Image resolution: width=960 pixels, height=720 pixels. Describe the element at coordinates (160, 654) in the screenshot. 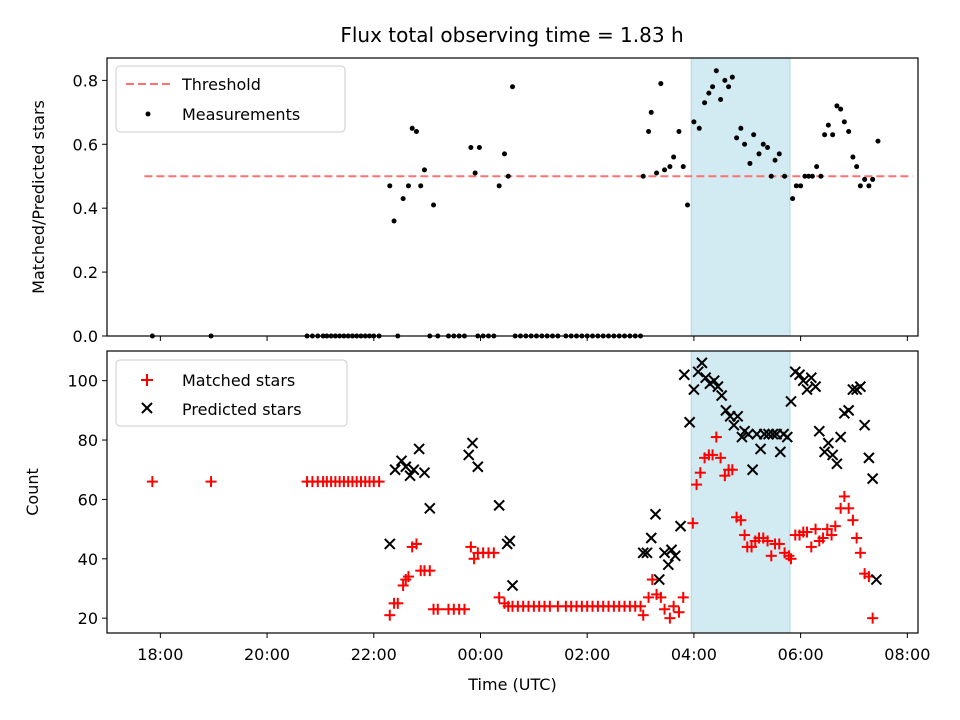

I see `x-tick-label: 18:00` at that location.